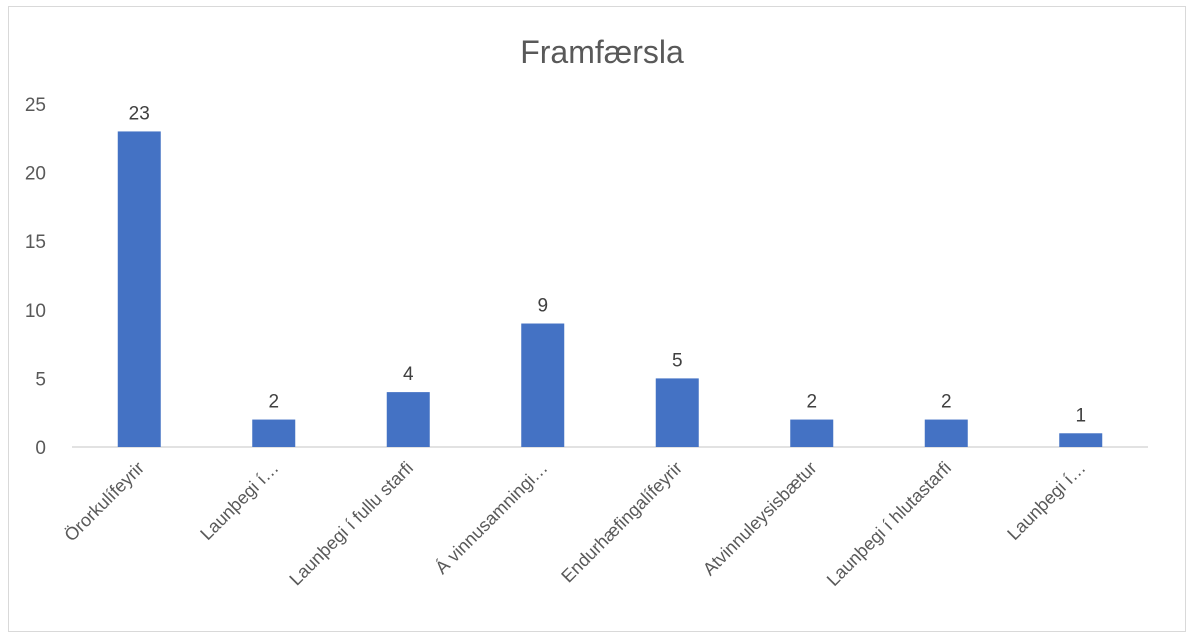 The width and height of the screenshot is (1194, 638). What do you see at coordinates (351, 524) in the screenshot?
I see `x-tick-label: Launþegi í fullu starfi` at bounding box center [351, 524].